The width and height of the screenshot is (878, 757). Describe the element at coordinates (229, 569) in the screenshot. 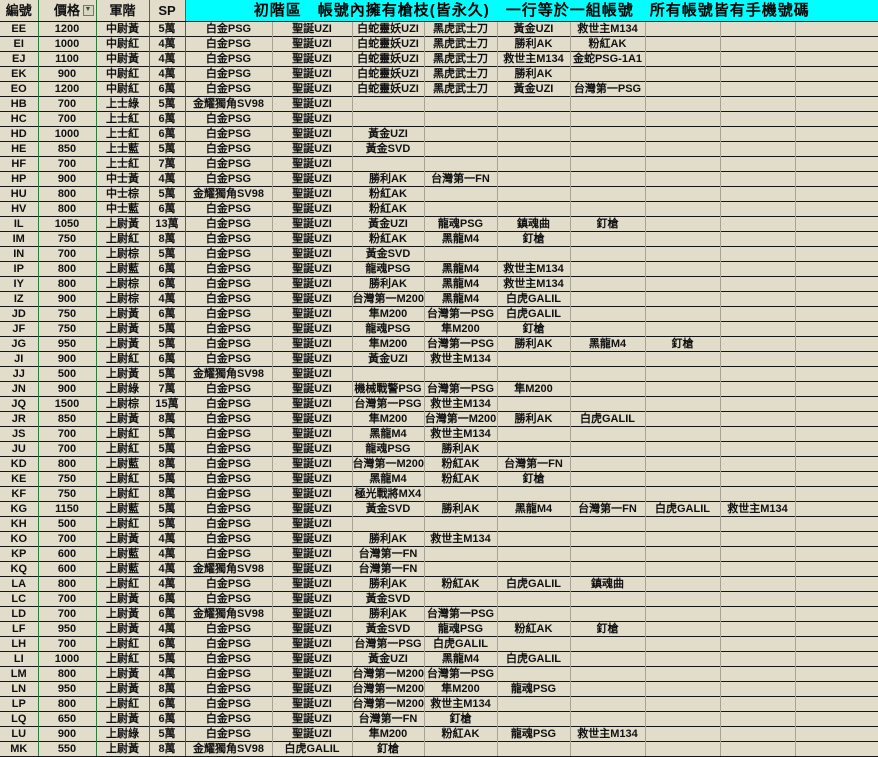

I see `gun-cell: 金耀獨角SV98` at that location.